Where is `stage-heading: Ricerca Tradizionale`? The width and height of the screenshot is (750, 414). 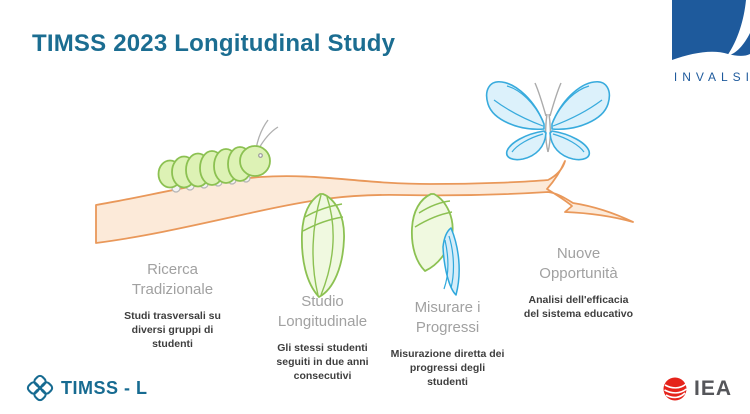 stage-heading: Ricerca Tradizionale is located at coordinates (172, 279).